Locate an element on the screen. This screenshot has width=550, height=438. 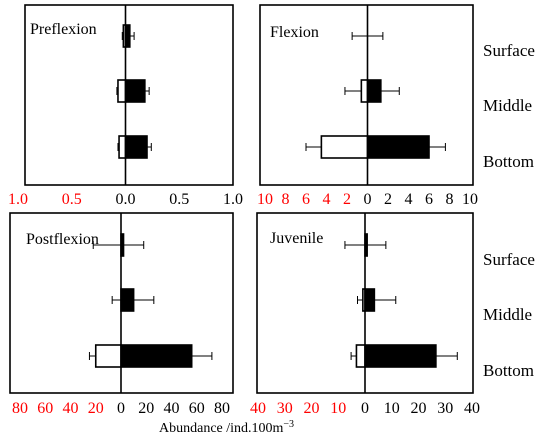
panel-title: Flexion is located at coordinates (294, 32).